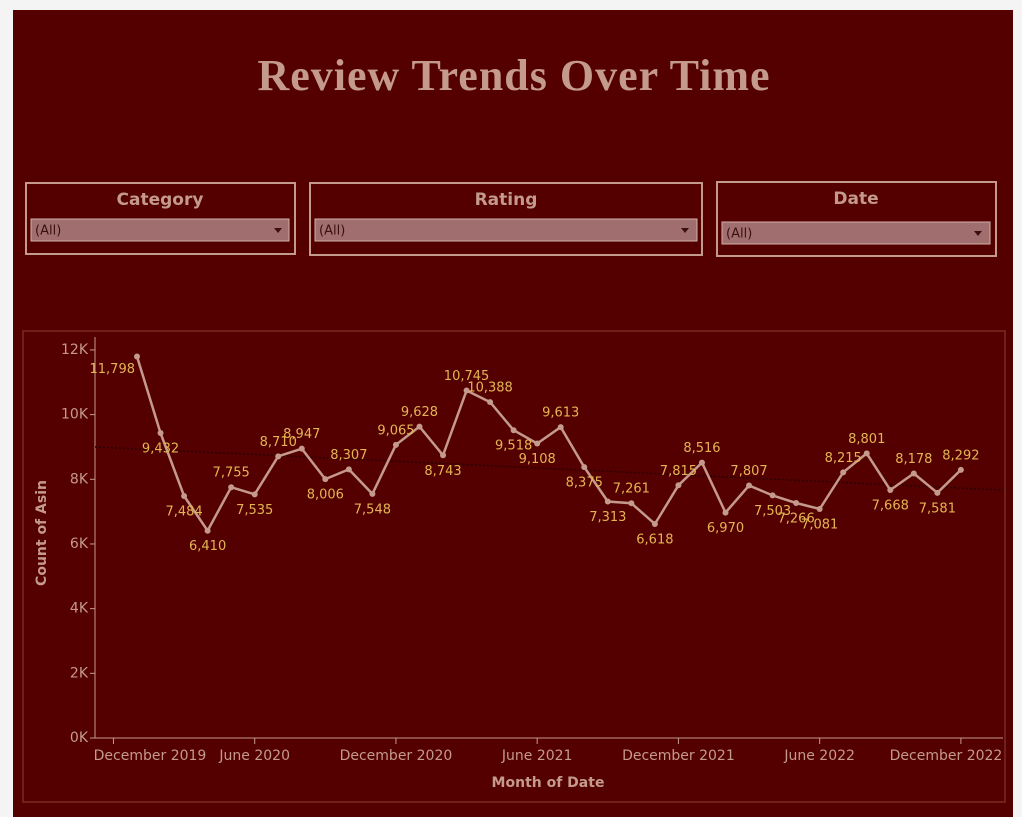 This screenshot has height=817, width=1022. Describe the element at coordinates (372, 509) in the screenshot. I see `data-label: 7,548` at that location.